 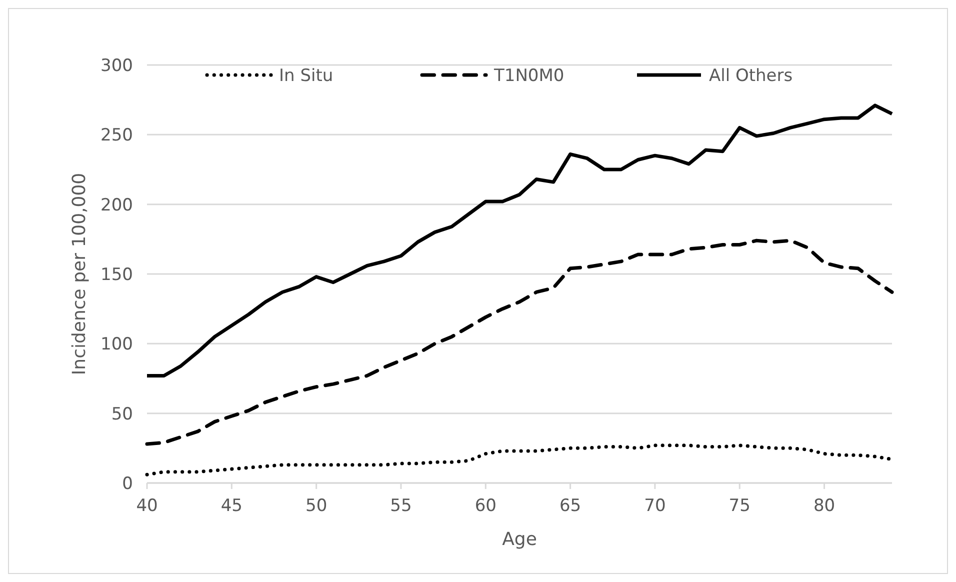 What do you see at coordinates (317, 506) in the screenshot?
I see `x-tick-label: 50` at bounding box center [317, 506].